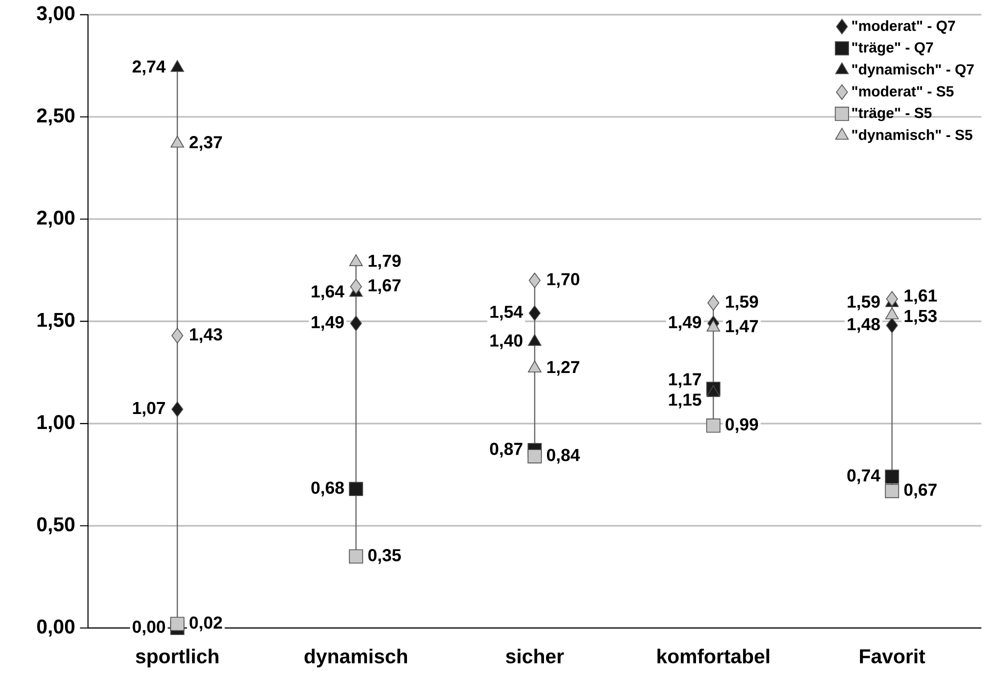 The width and height of the screenshot is (984, 684). Describe the element at coordinates (920, 491) in the screenshot. I see `data-label: 0,67` at that location.